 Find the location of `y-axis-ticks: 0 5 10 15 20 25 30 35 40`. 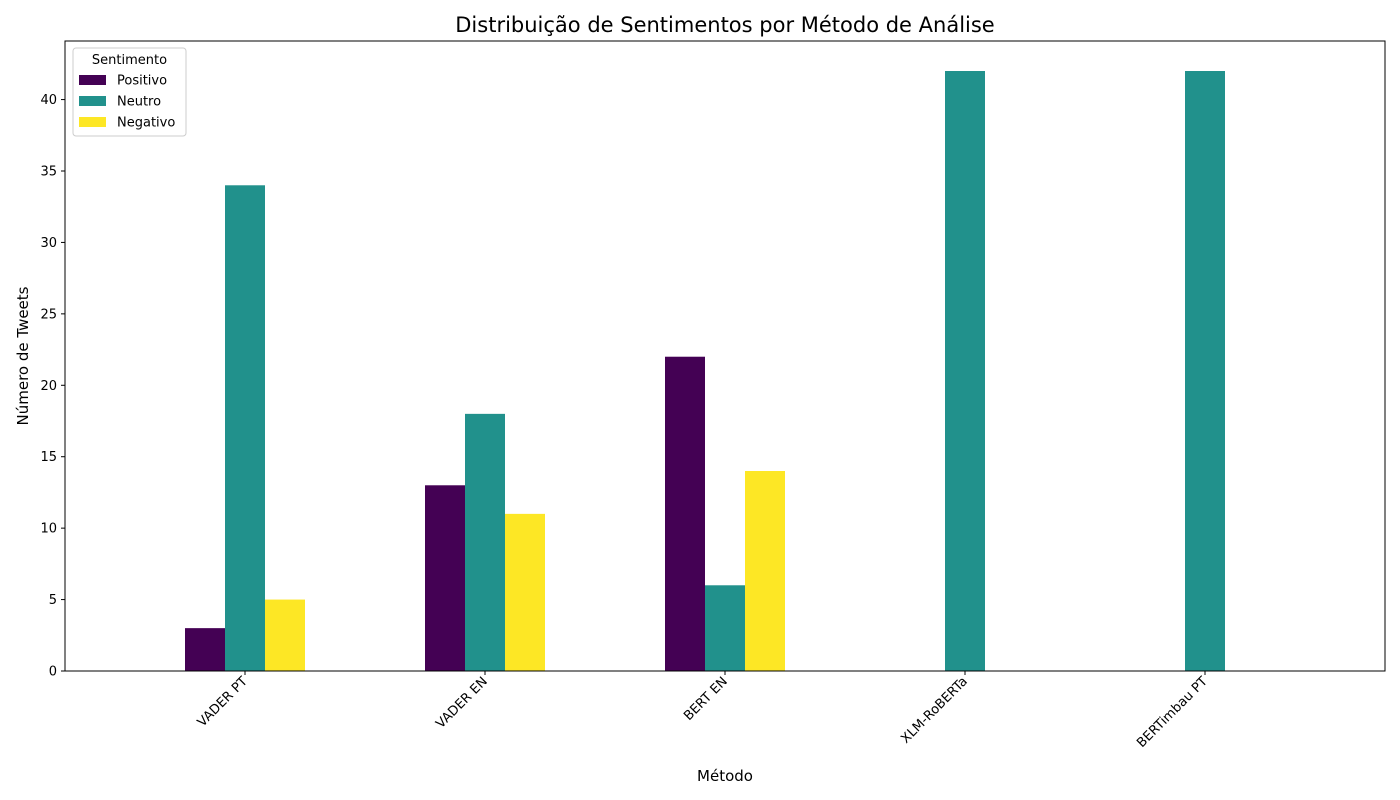

y-axis-ticks: 0 5 10 15 20 25 30 35 40 is located at coordinates (52, 386).